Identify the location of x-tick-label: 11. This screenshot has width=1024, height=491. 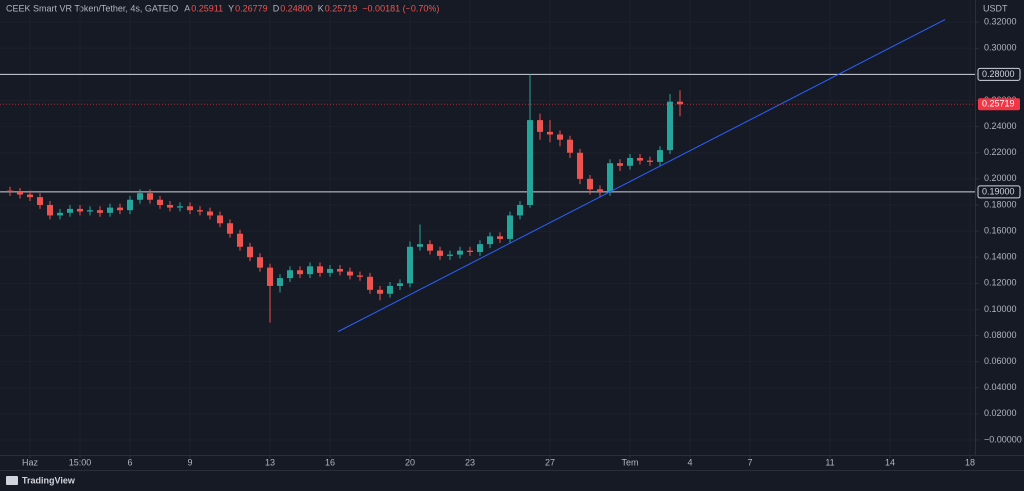
(829, 462).